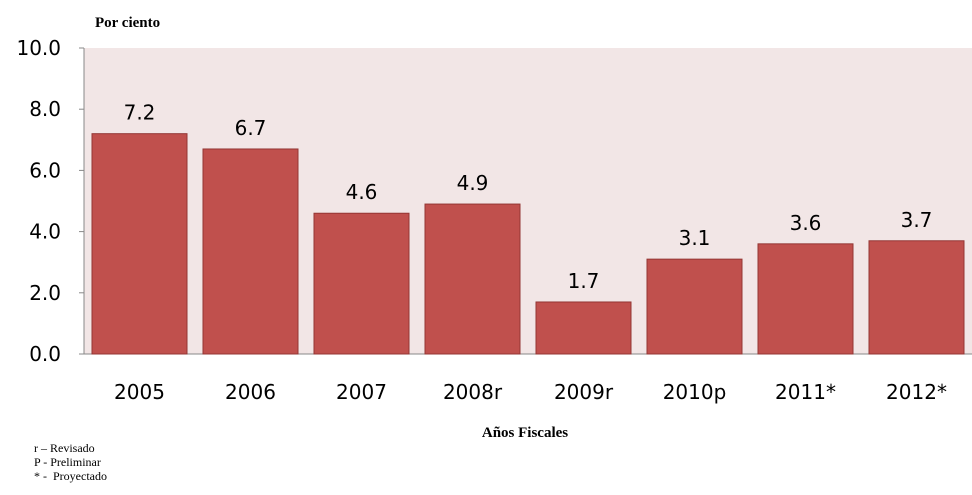 The image size is (972, 495). Describe the element at coordinates (70, 476) in the screenshot. I see `footnote-proyectado: * - Proyectado` at that location.